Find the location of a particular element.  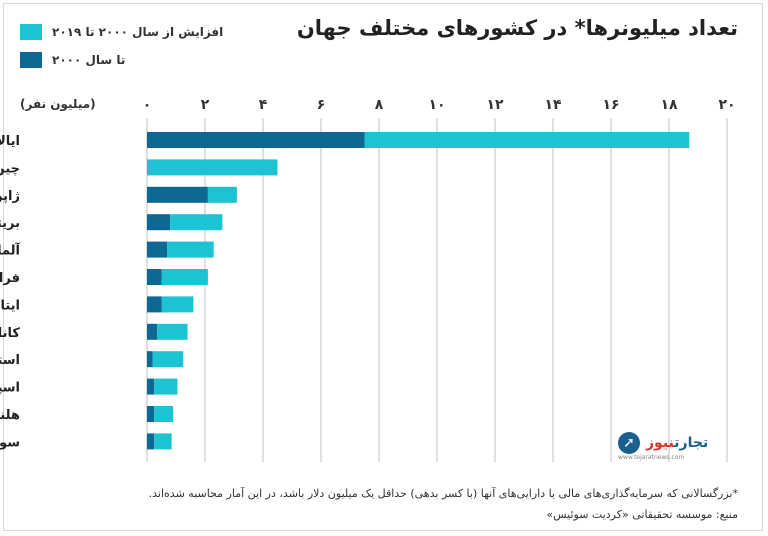

x-tick-label: ۲۰ is located at coordinates (726, 105).